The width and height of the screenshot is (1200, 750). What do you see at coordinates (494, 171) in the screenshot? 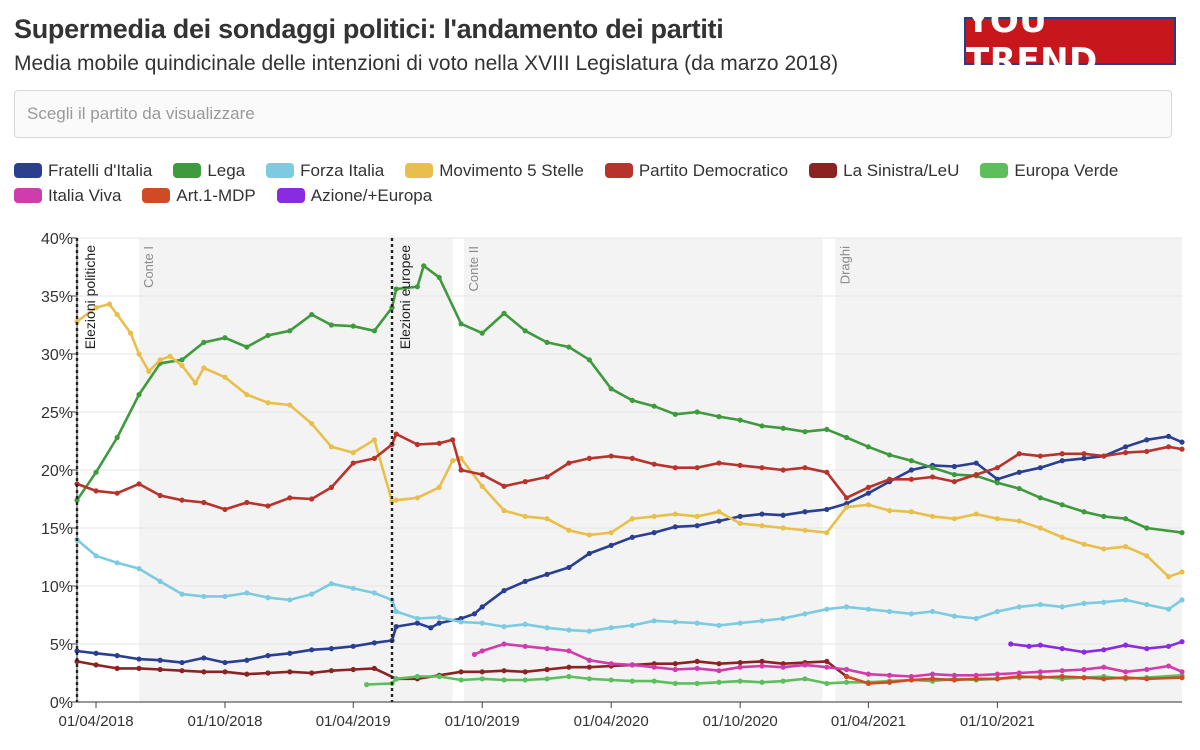
I see `legend-item: Movimento 5 Stelle` at bounding box center [494, 171].